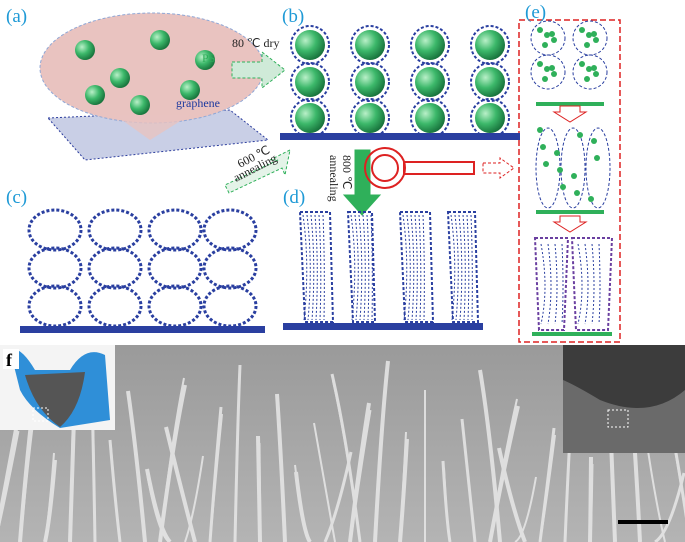  Describe the element at coordinates (152, 127) in the screenshot. I see `droplet-foot` at that location.